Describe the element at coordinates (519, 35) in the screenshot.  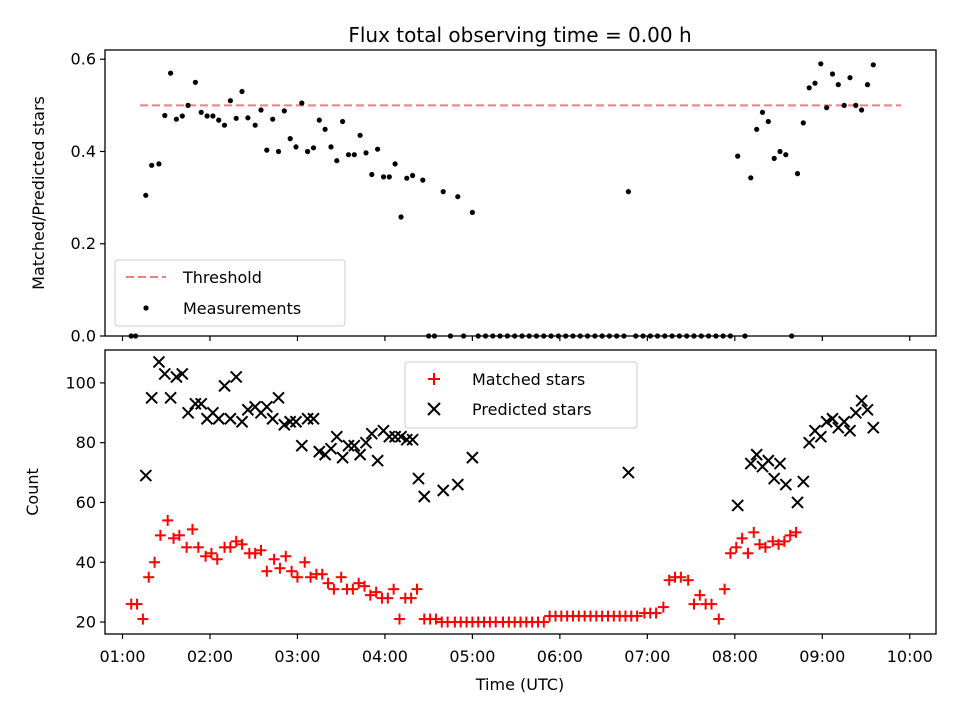
I see `chart-title: Flux total observing time = 0.00 h` at that location.